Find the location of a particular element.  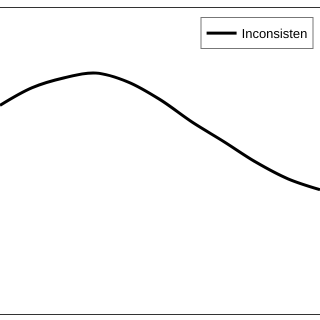

legend-label: Inconsisten is located at coordinates (275, 34).